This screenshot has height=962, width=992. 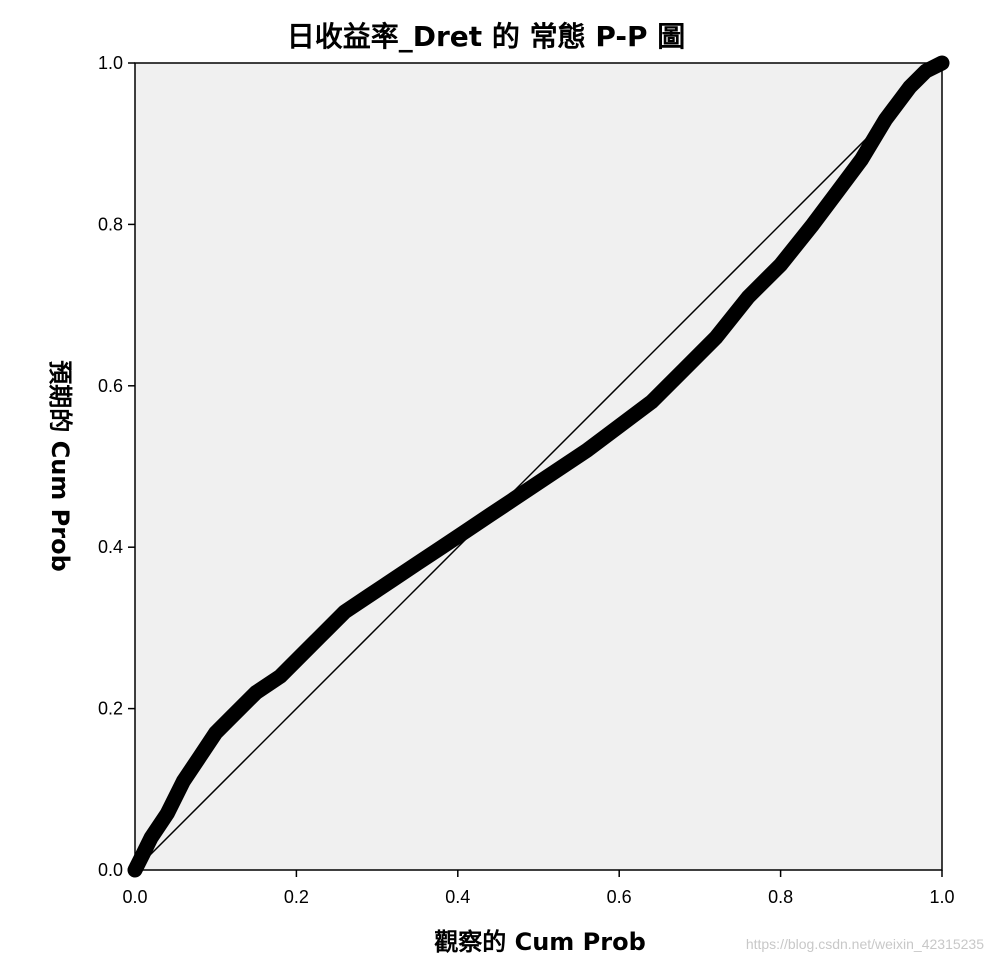 I want to click on y-tick-label: 0.6, so click(x=110, y=386).